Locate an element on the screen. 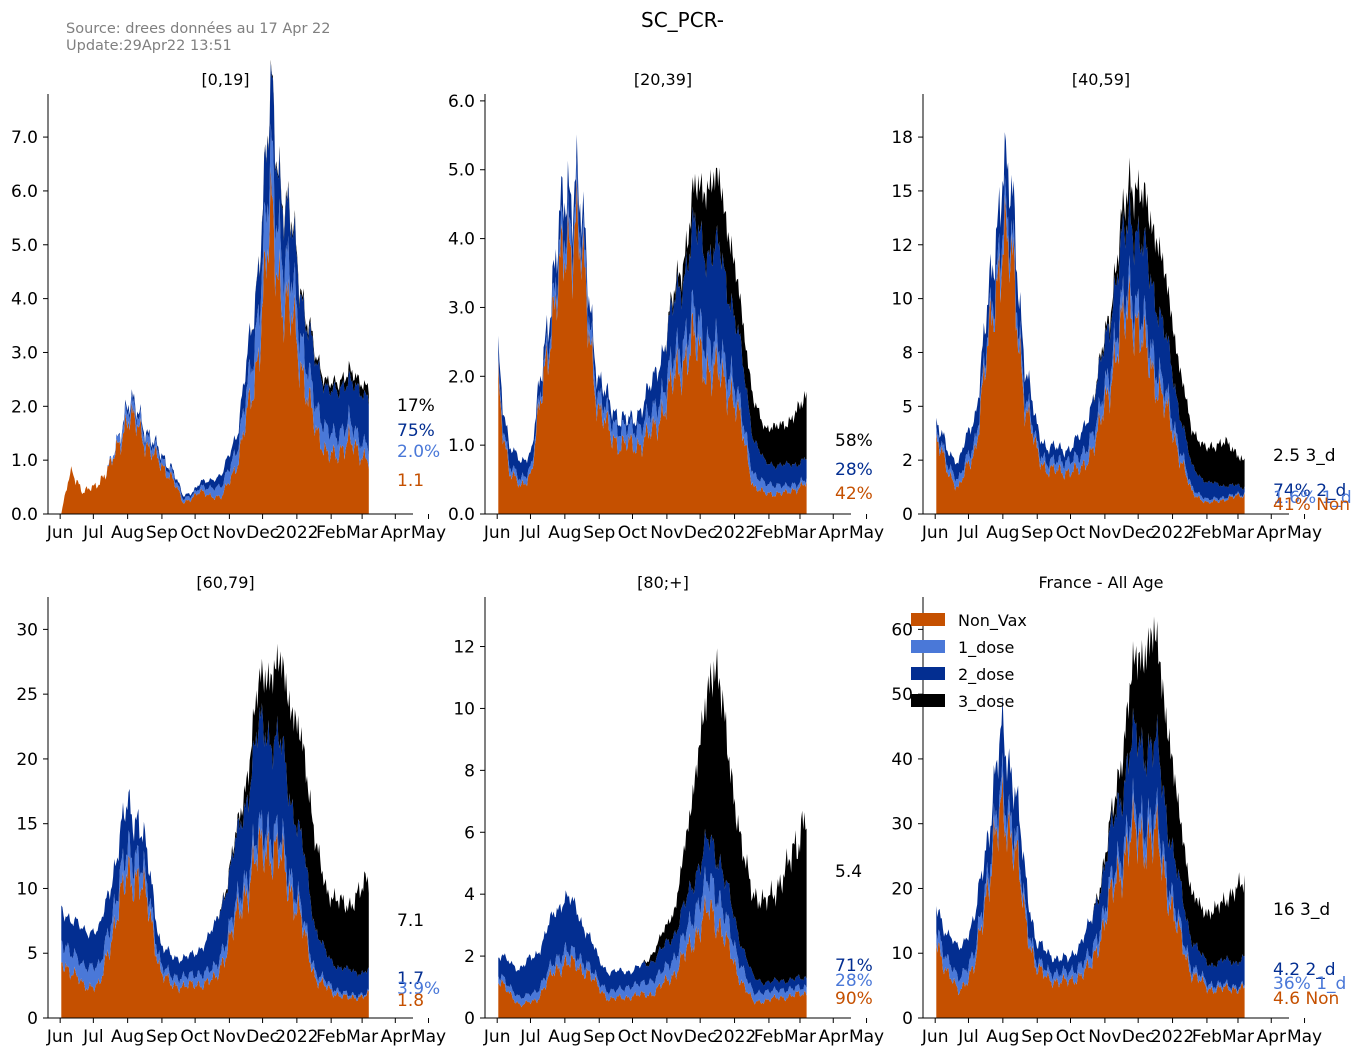 This screenshot has height=1055, width=1365. end-value-label: 1.6% 1_d is located at coordinates (1312, 498).